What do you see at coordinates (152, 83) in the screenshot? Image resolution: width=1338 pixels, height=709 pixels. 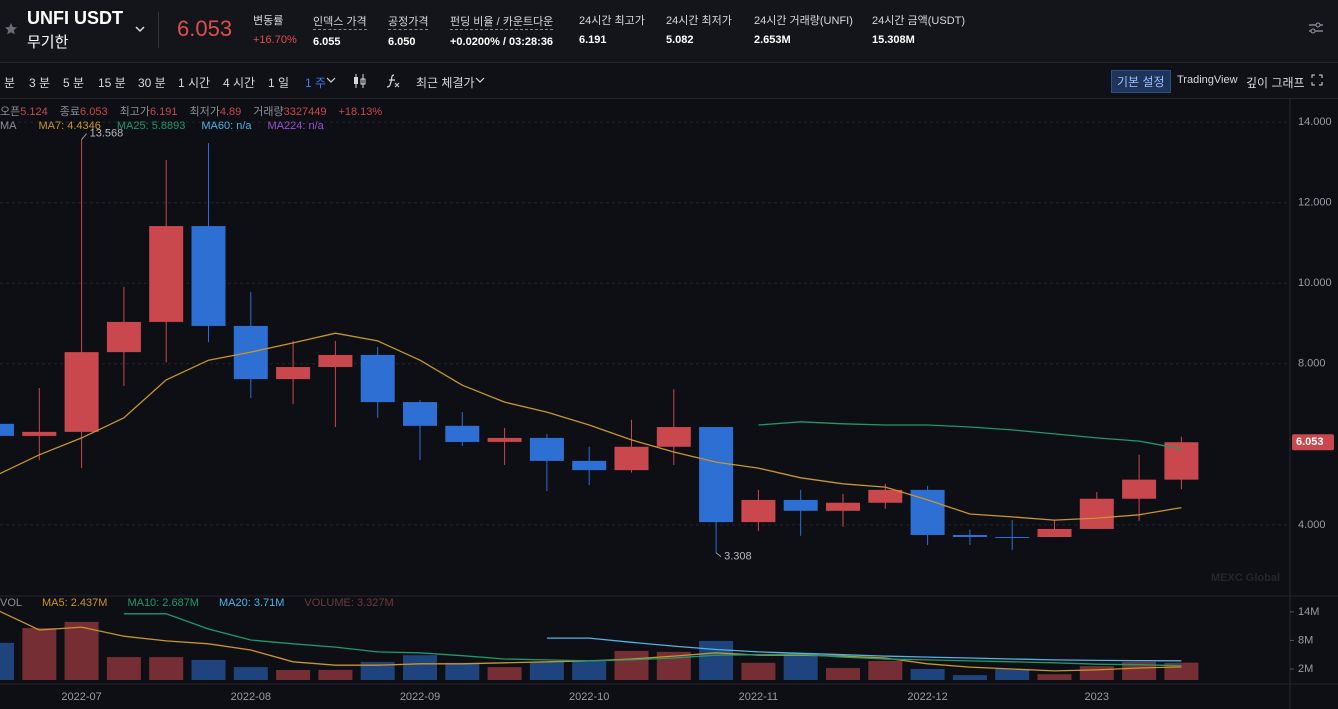 I see `interval: 30 분` at bounding box center [152, 83].